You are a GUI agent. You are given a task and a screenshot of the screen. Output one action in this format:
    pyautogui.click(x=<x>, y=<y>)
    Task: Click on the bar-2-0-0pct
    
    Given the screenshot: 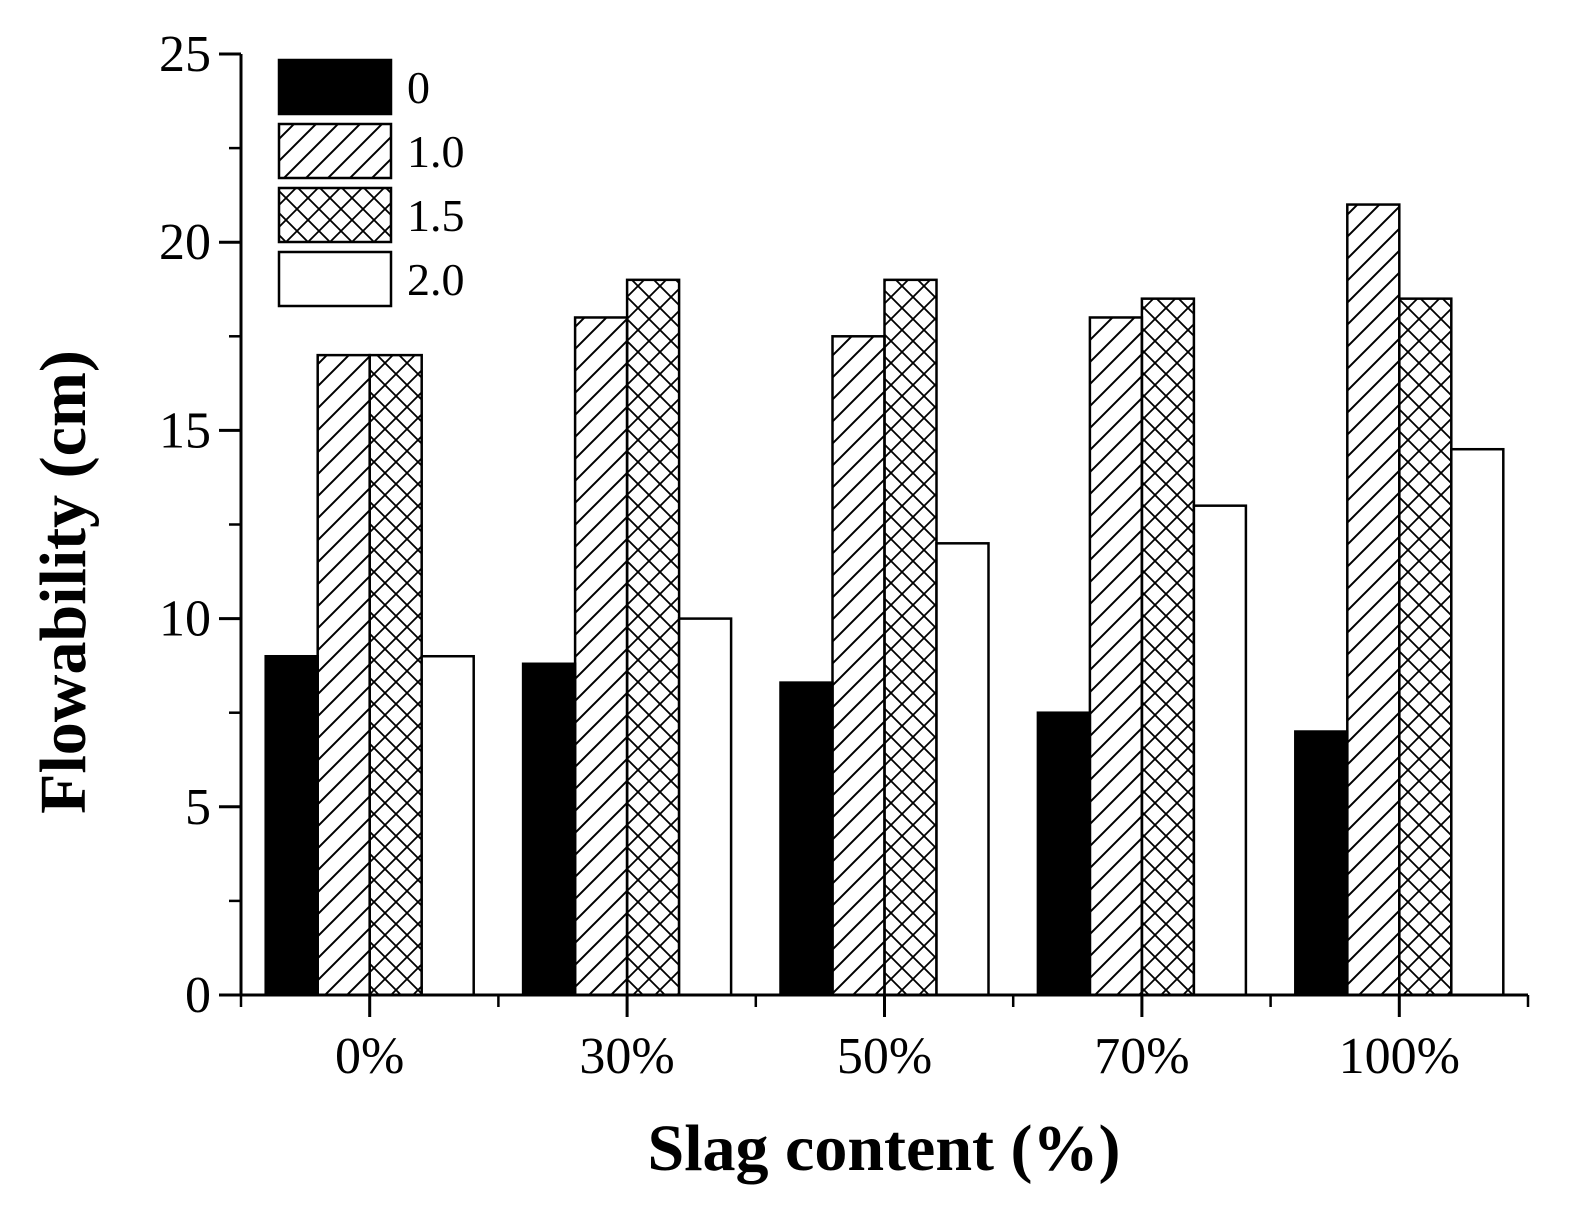 What is the action you would take?
    pyautogui.click(x=447, y=825)
    